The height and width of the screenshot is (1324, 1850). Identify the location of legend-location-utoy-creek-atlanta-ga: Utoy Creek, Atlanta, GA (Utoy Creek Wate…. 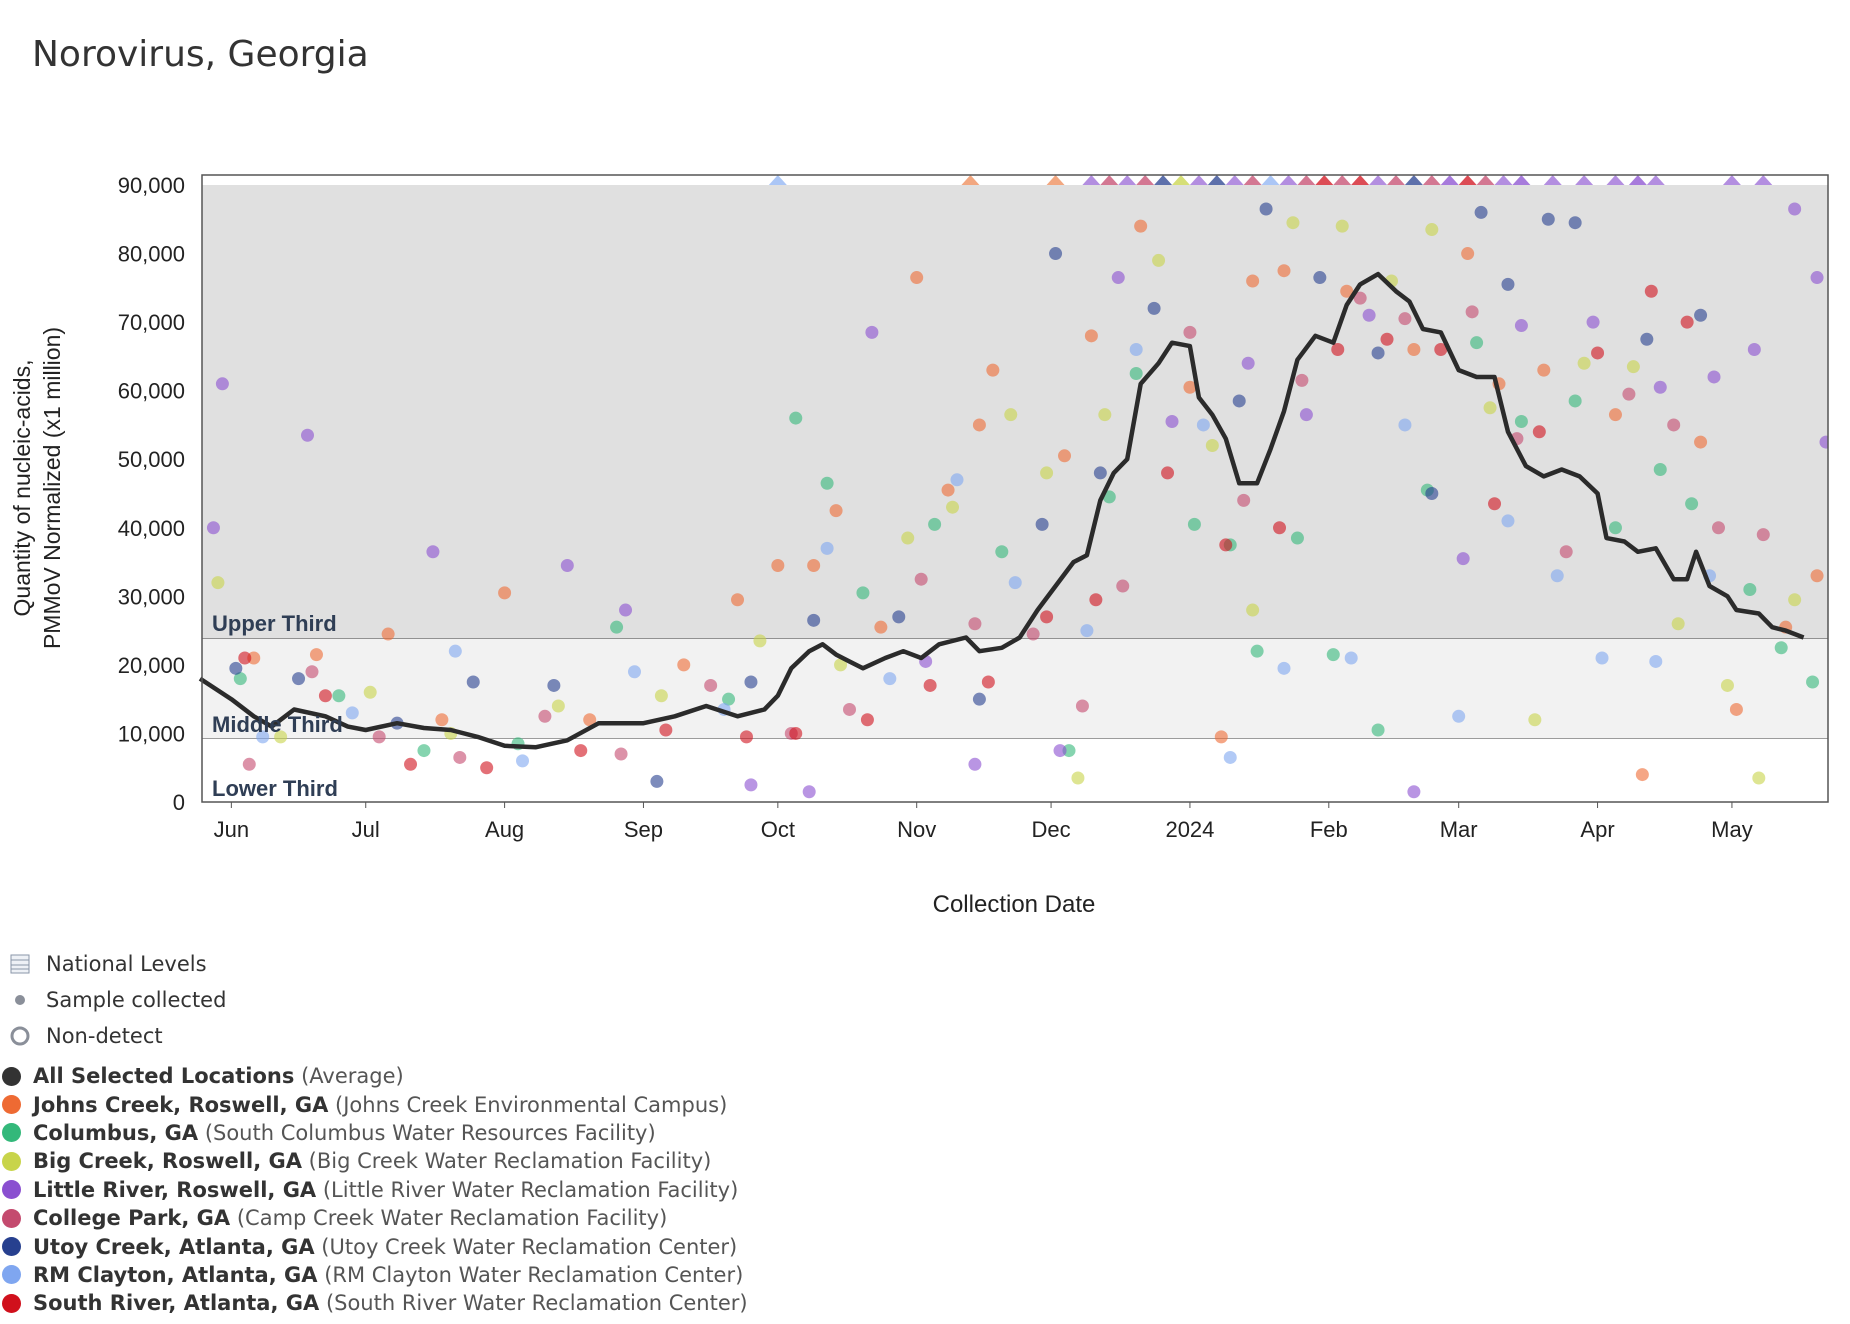
(375, 1246).